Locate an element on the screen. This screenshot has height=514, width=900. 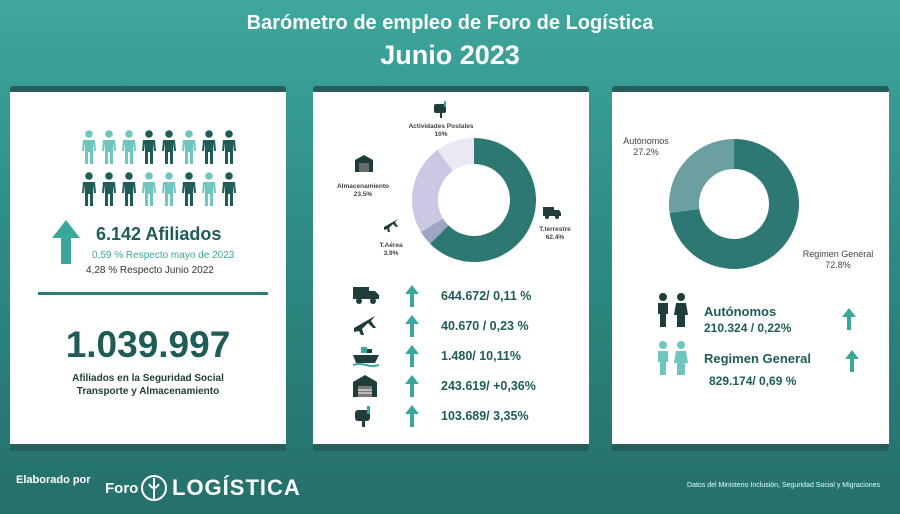
total-label-line1: Afiliados en la Seguridad Social is located at coordinates (148, 378).